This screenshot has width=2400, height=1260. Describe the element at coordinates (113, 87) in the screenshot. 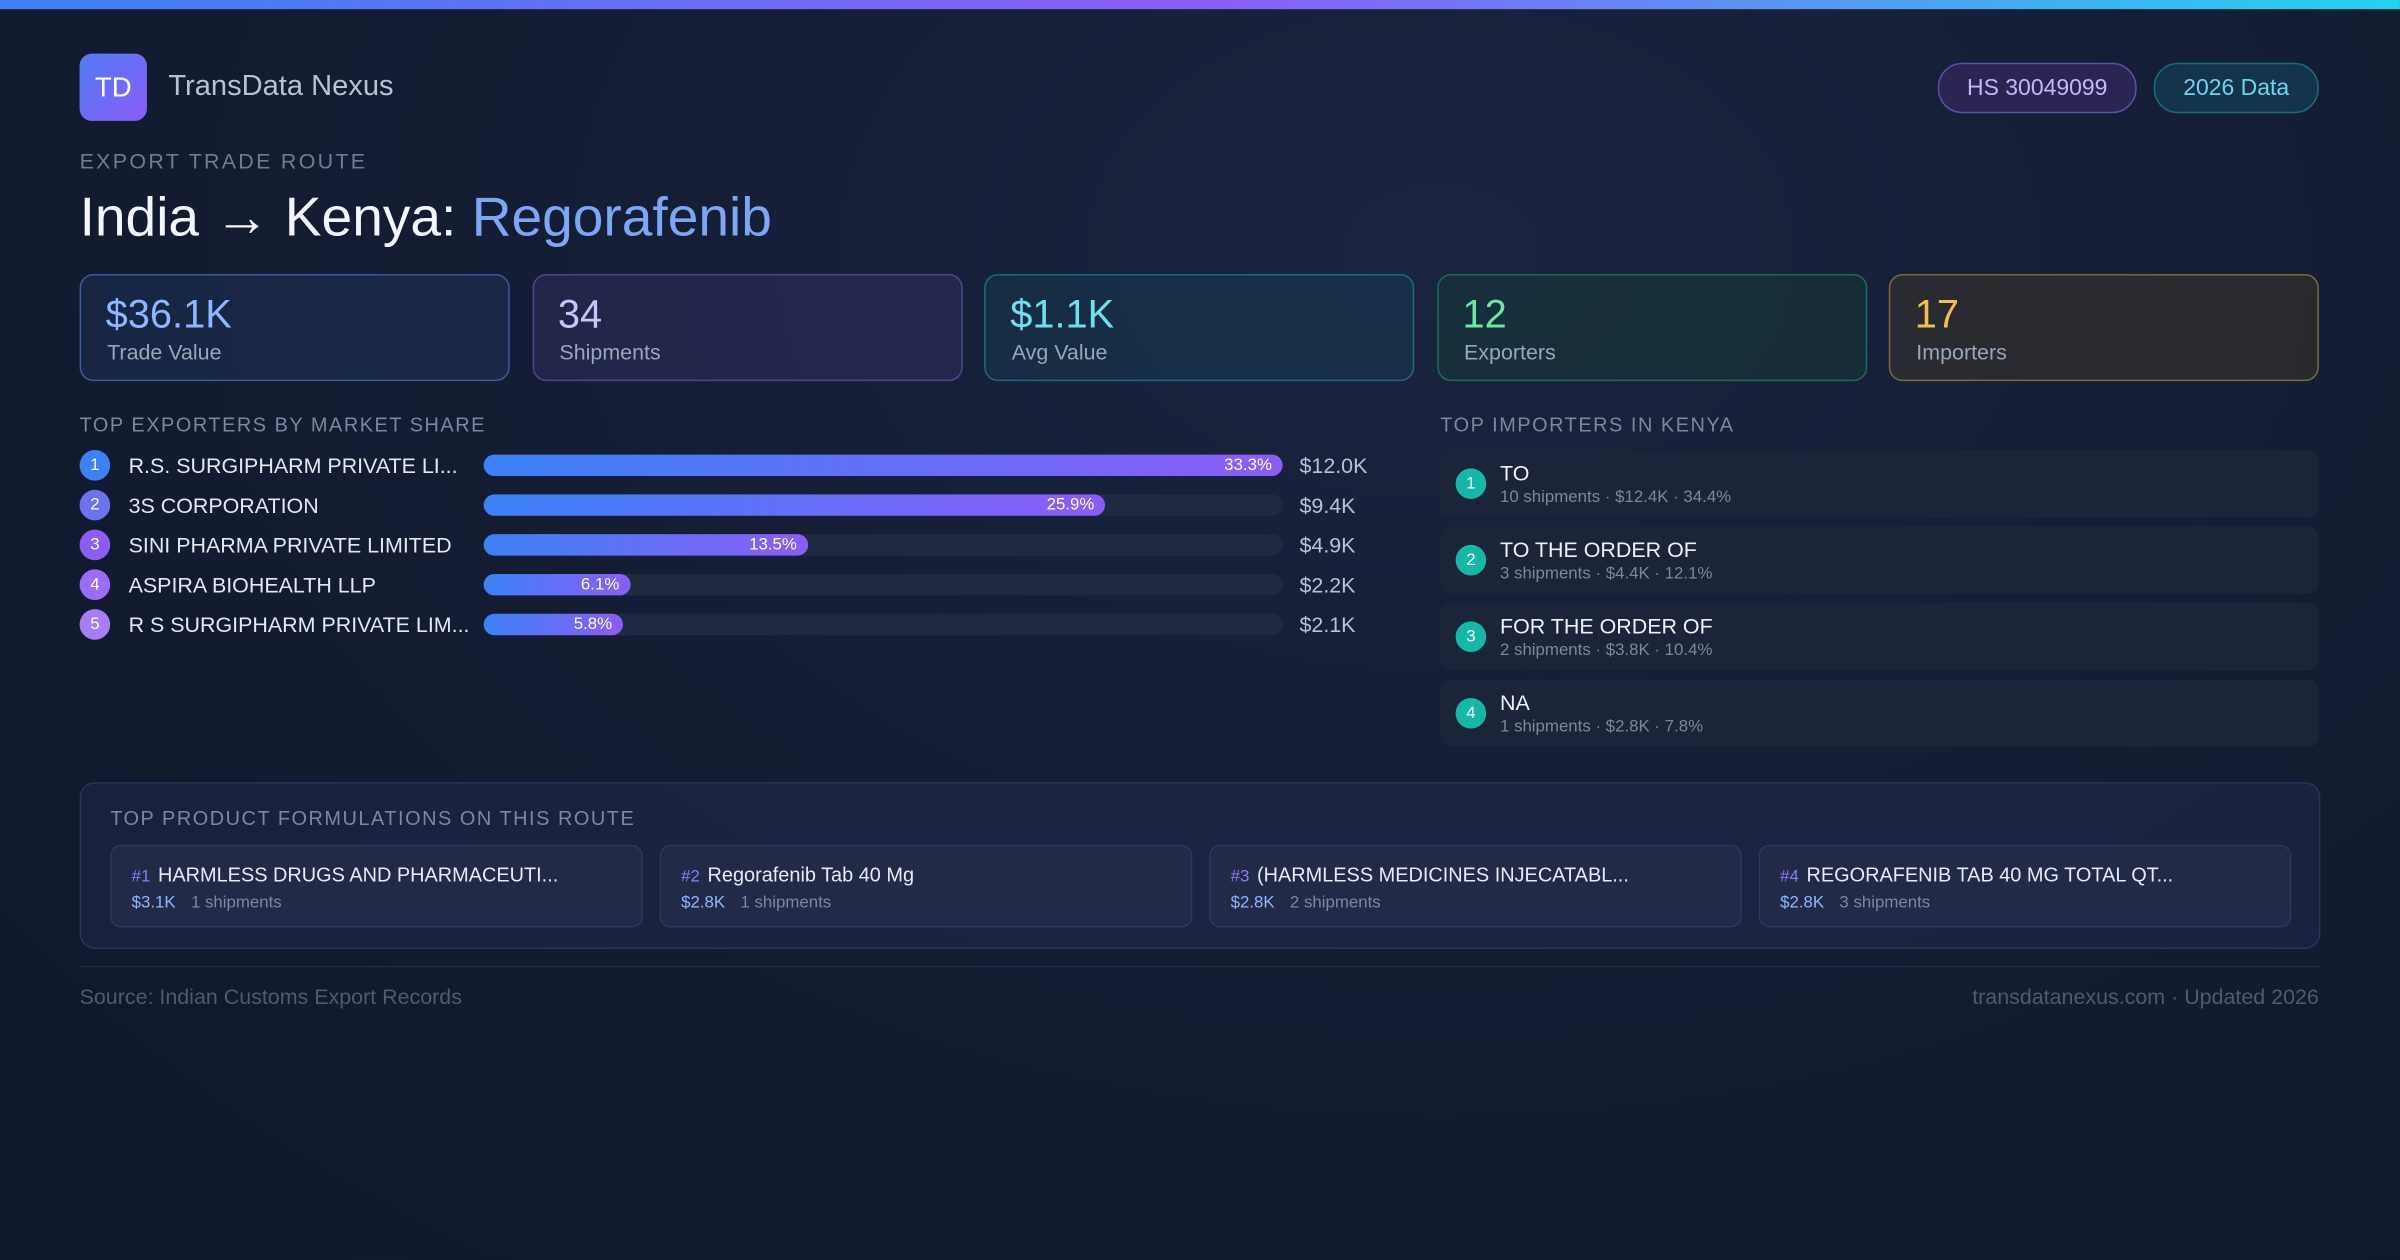

I see `logo: TD` at that location.